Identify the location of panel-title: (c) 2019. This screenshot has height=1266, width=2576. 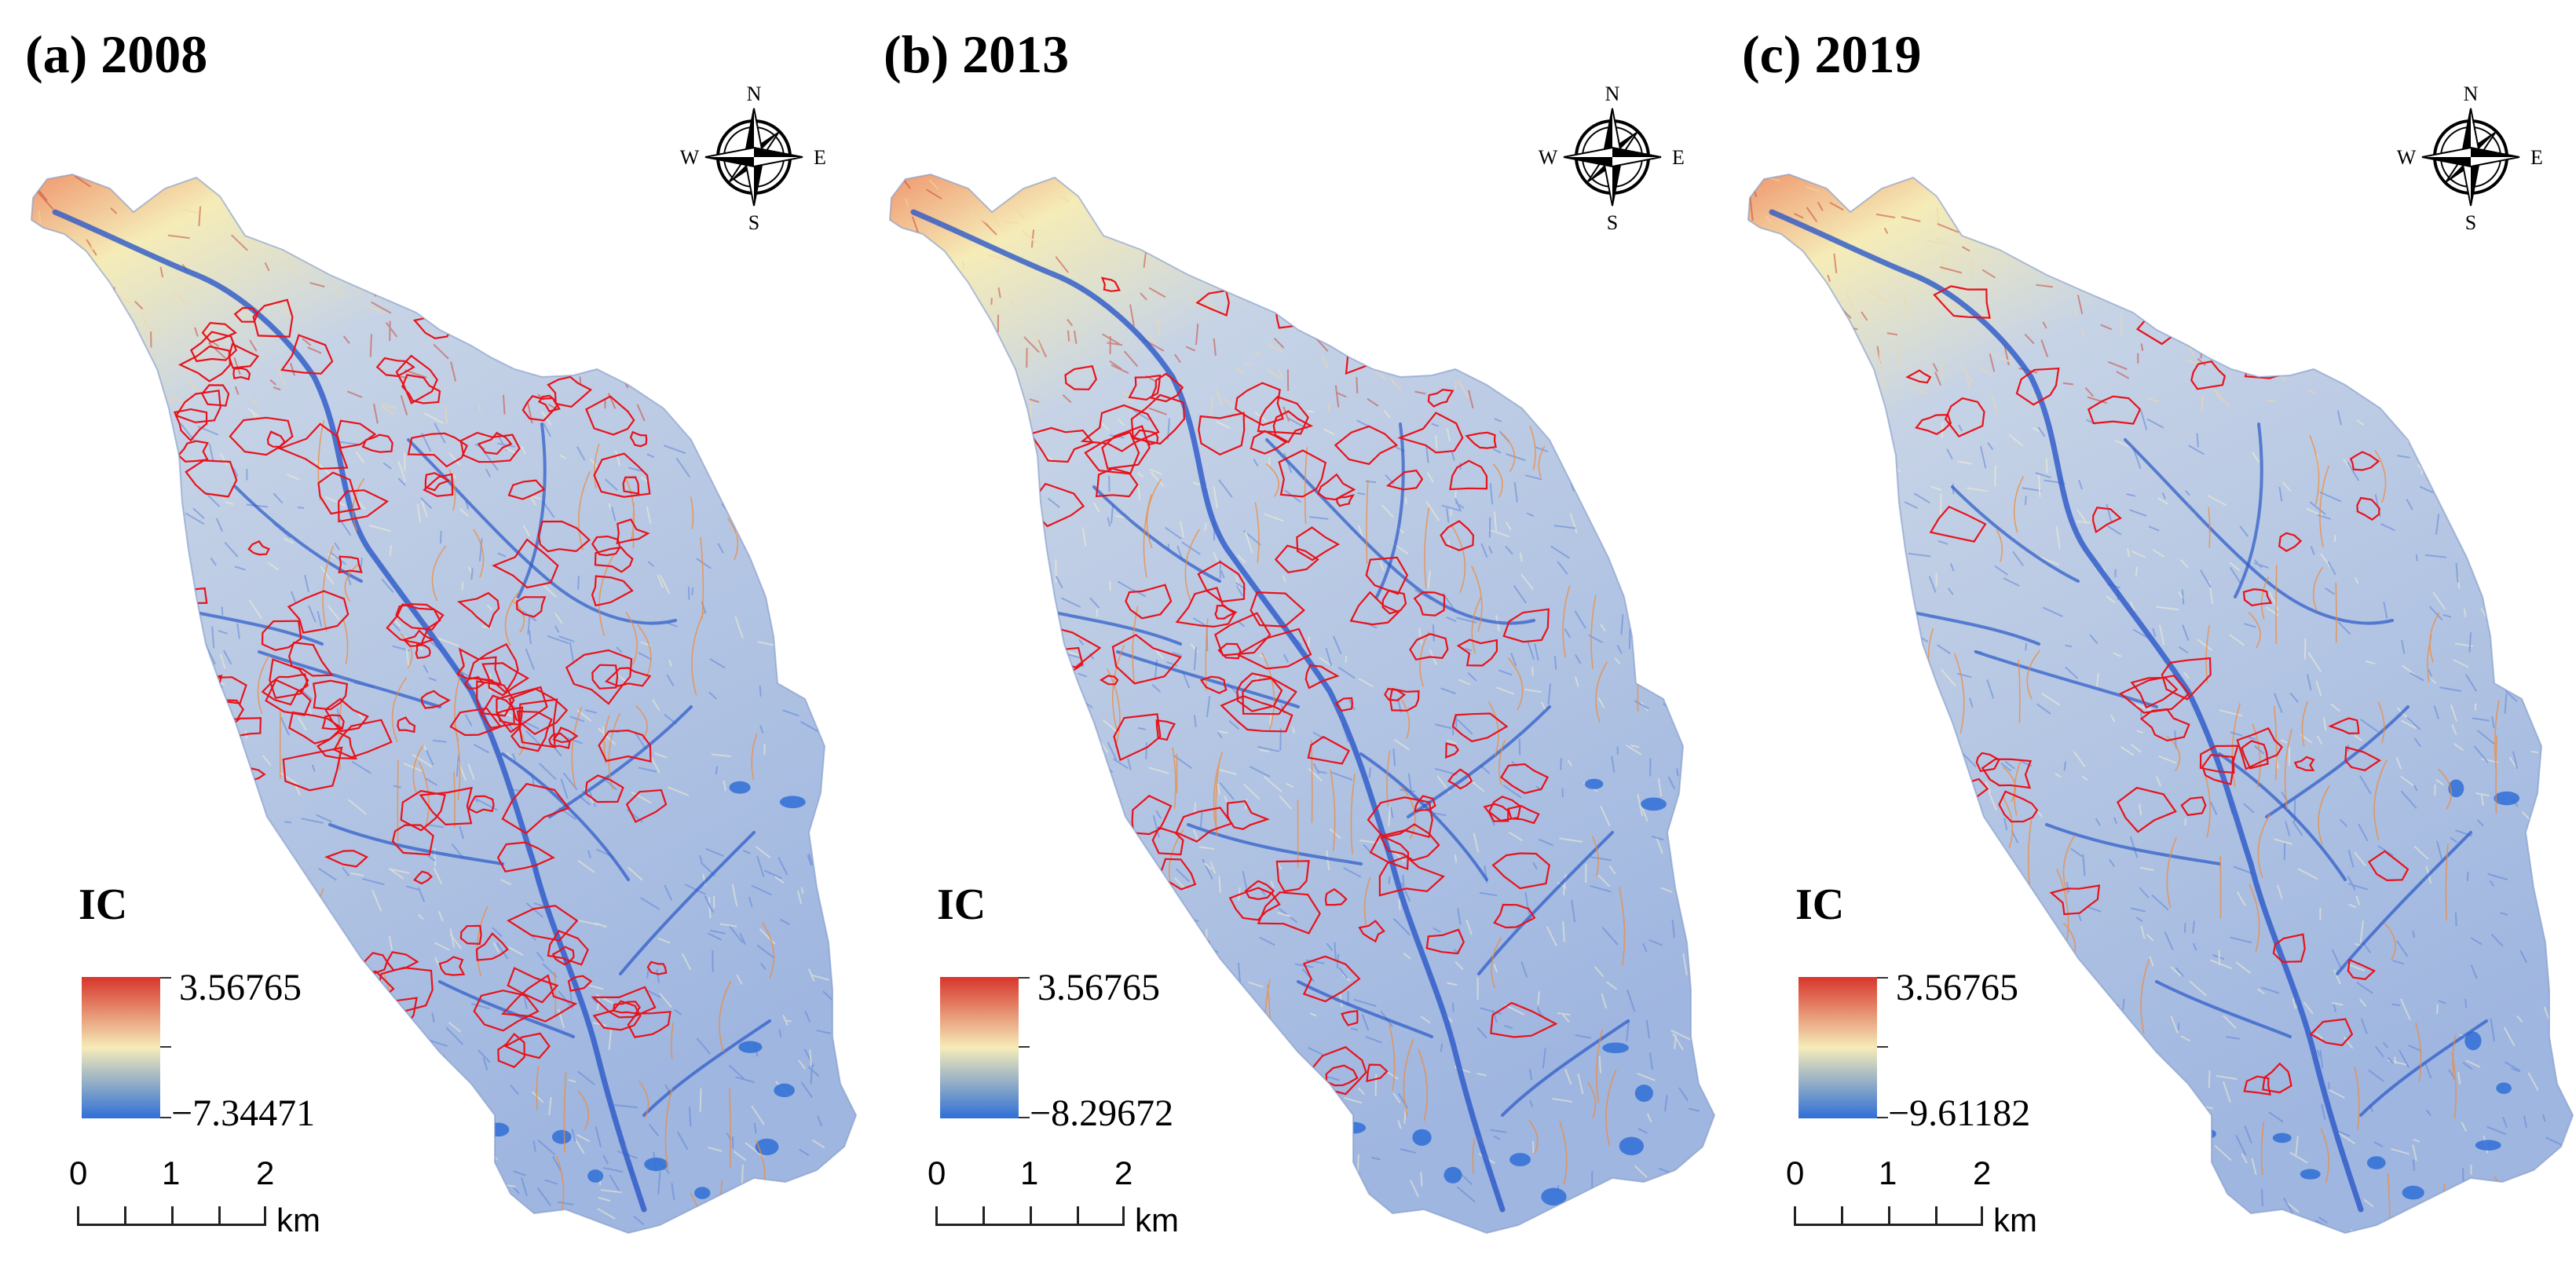
(1832, 54).